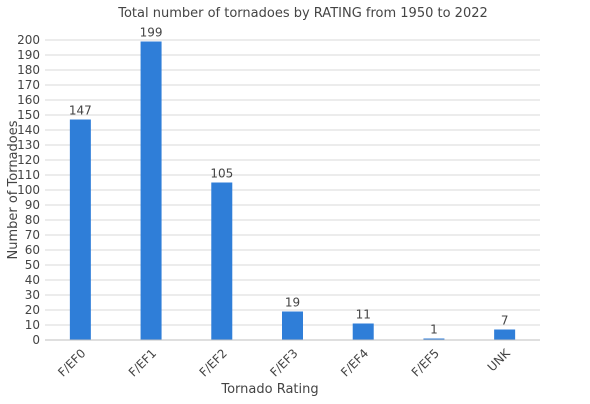 Image resolution: width=590 pixels, height=404 pixels. What do you see at coordinates (499, 359) in the screenshot?
I see `x-tick-label: UNK` at bounding box center [499, 359].